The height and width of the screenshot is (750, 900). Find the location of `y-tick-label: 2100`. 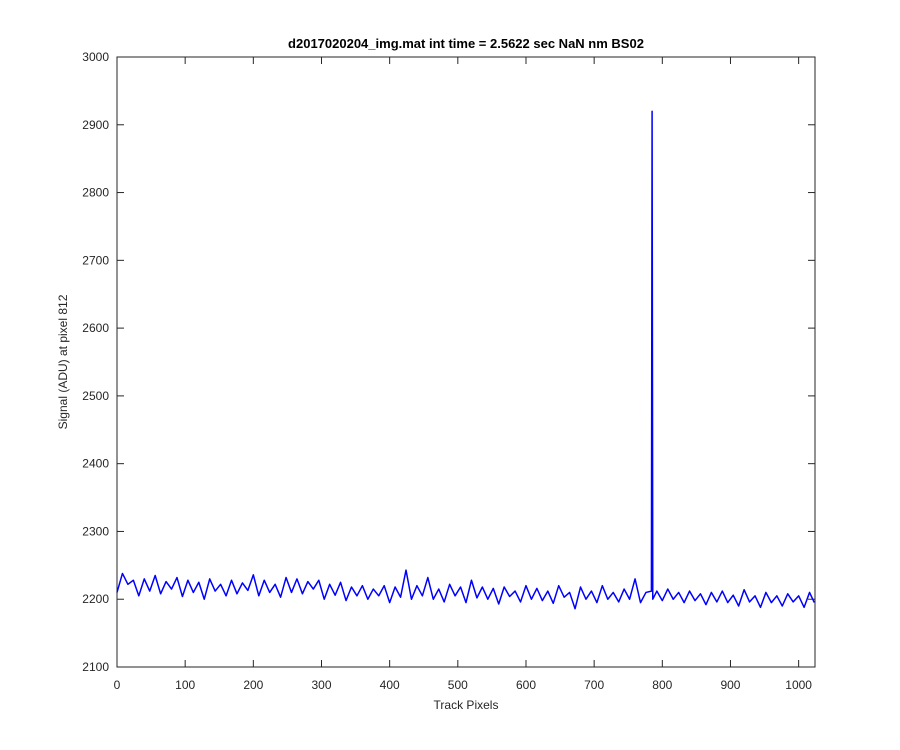

y-tick-label: 2100 is located at coordinates (95, 667).